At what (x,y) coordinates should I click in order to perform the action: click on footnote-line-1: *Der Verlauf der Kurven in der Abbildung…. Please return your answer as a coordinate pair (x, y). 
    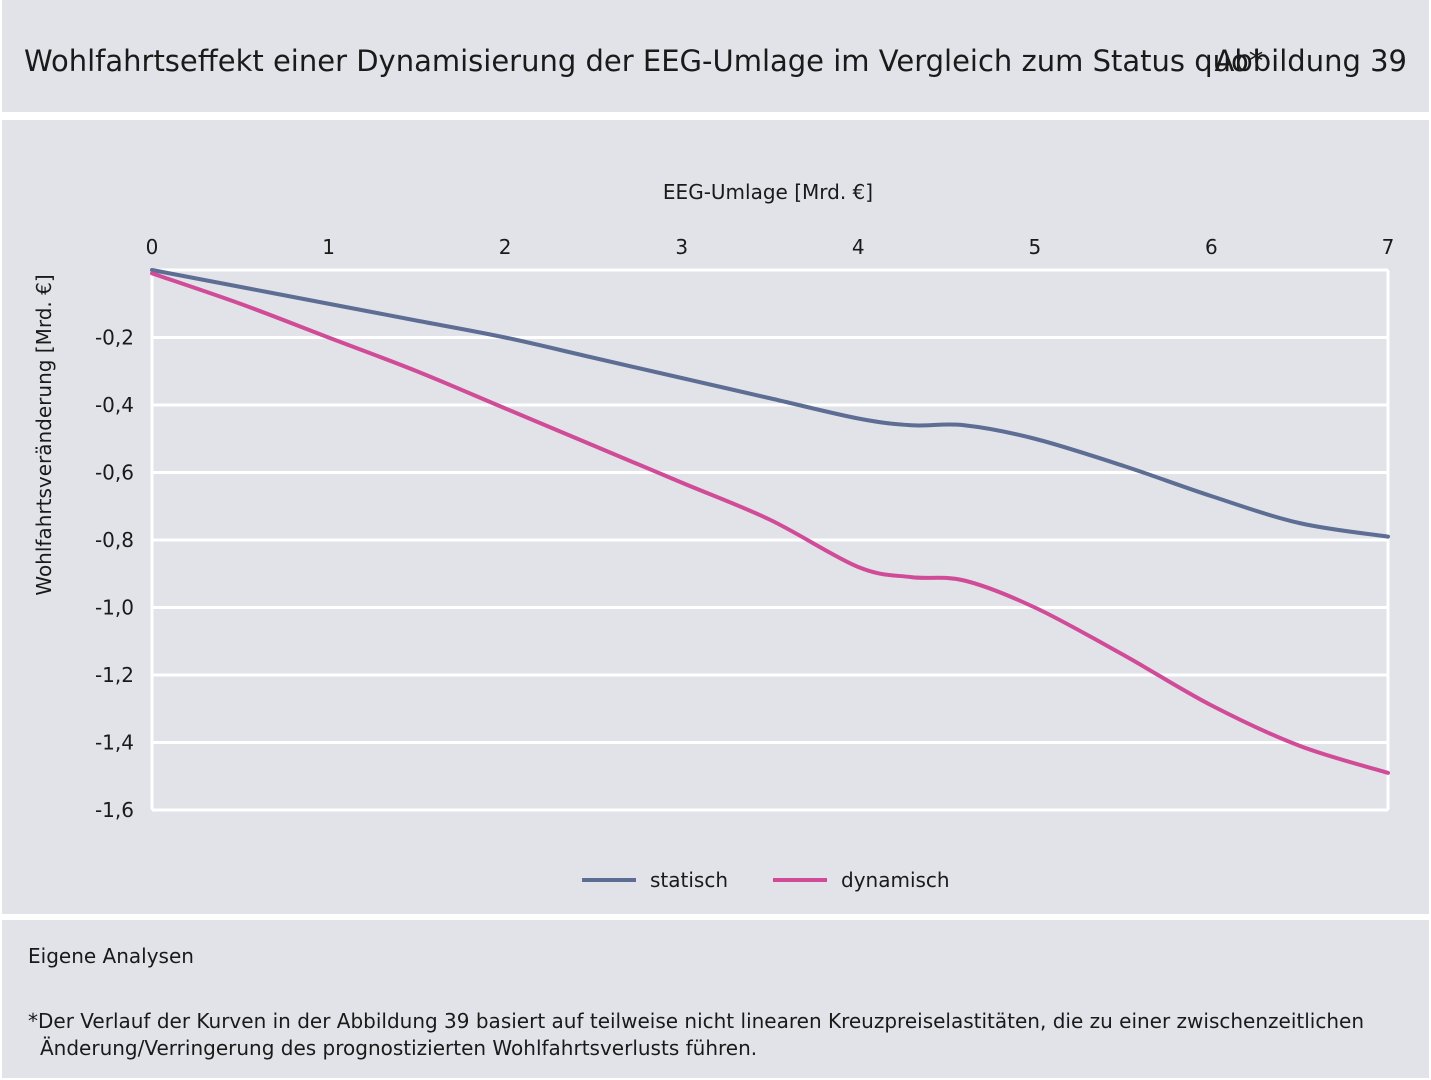
    Looking at the image, I should click on (696, 1021).